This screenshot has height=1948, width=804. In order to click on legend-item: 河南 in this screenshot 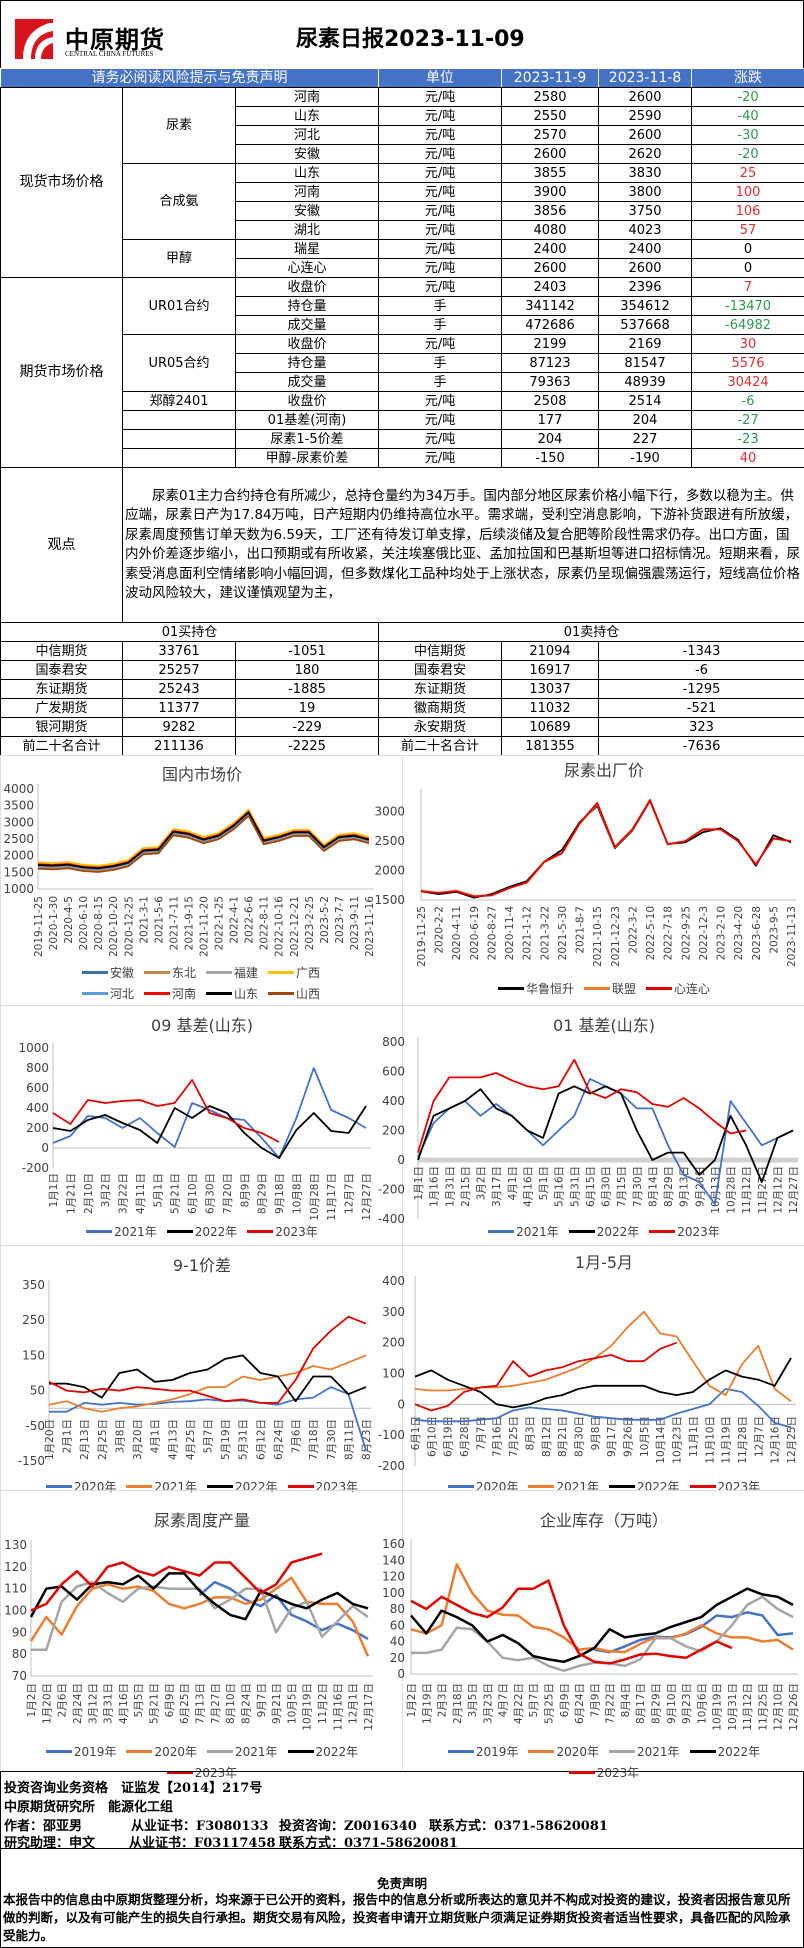, I will do `click(169, 993)`.